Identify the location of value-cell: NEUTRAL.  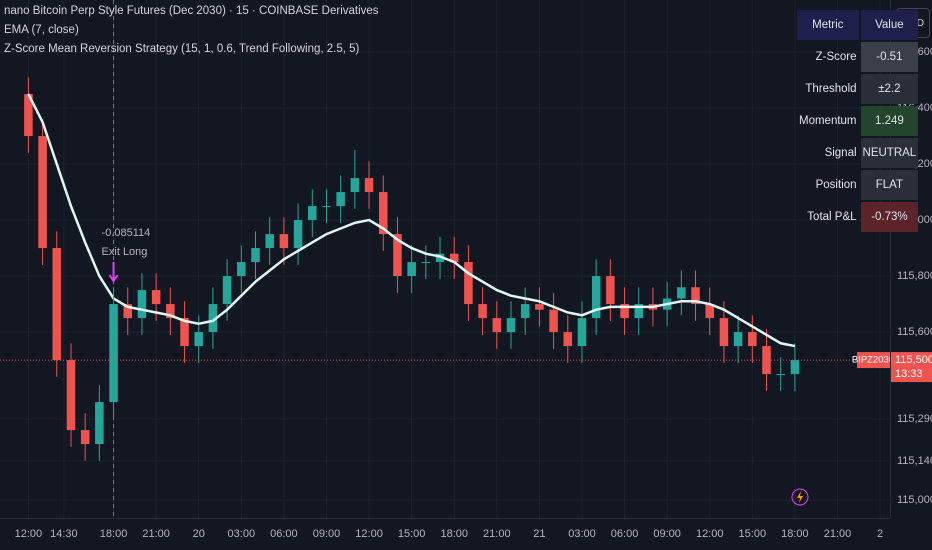
(889, 153).